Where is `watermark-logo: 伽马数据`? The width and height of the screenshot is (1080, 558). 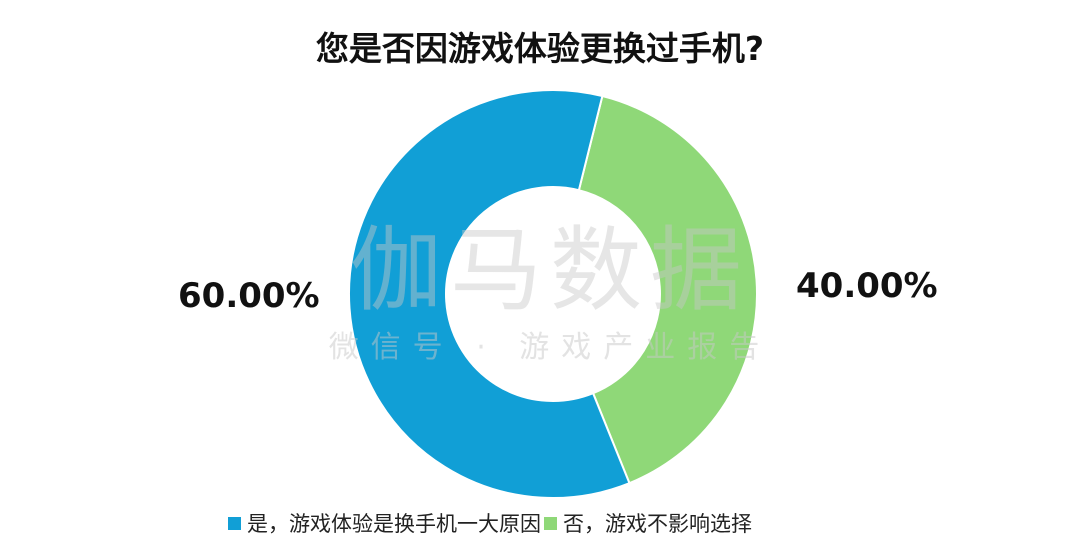 watermark-logo: 伽马数据 is located at coordinates (549, 270).